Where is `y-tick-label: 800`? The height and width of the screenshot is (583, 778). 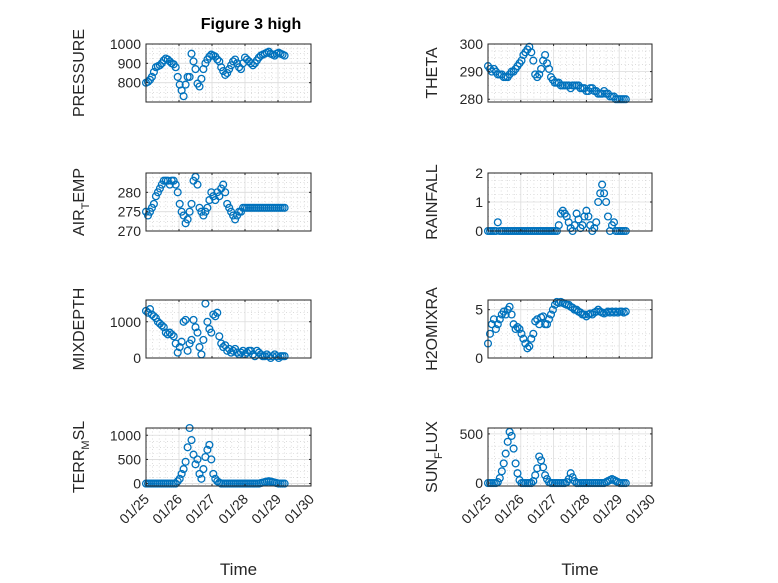
y-tick-label: 800 is located at coordinates (130, 83).